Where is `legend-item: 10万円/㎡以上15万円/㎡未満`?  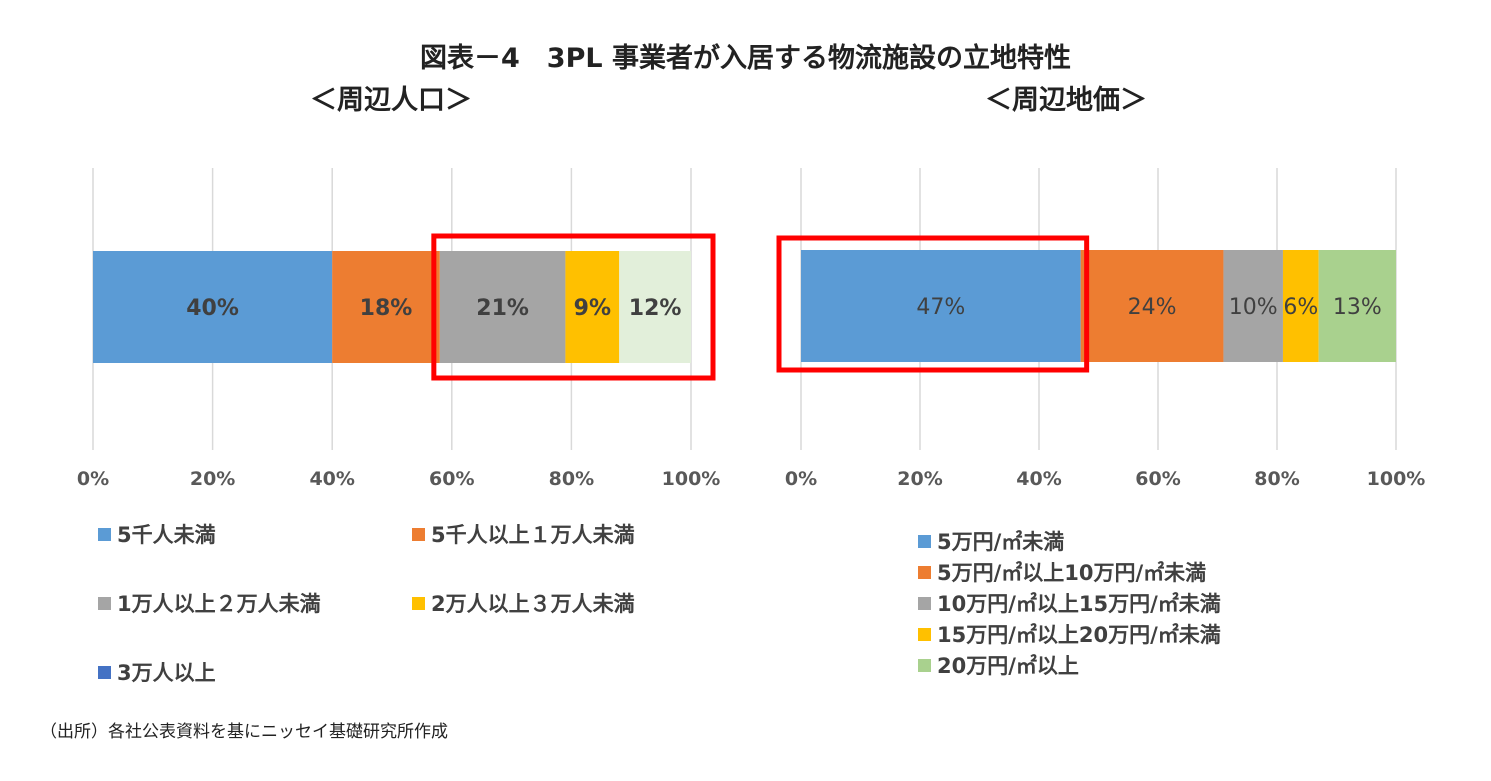 legend-item: 10万円/㎡以上15万円/㎡未満 is located at coordinates (1069, 603).